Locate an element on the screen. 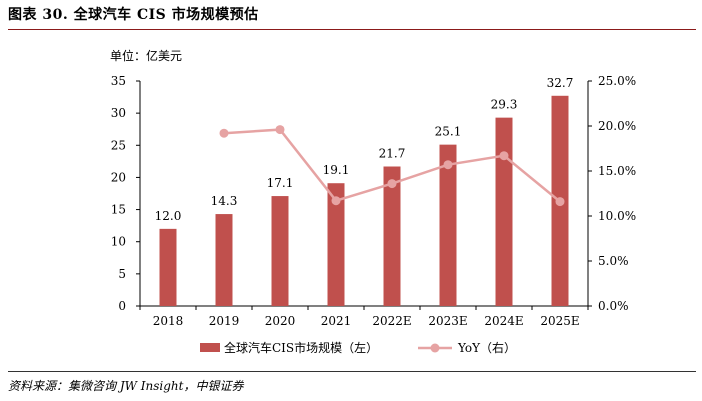 Image resolution: width=702 pixels, height=401 pixels. left-tick-label: 0 is located at coordinates (122, 306).